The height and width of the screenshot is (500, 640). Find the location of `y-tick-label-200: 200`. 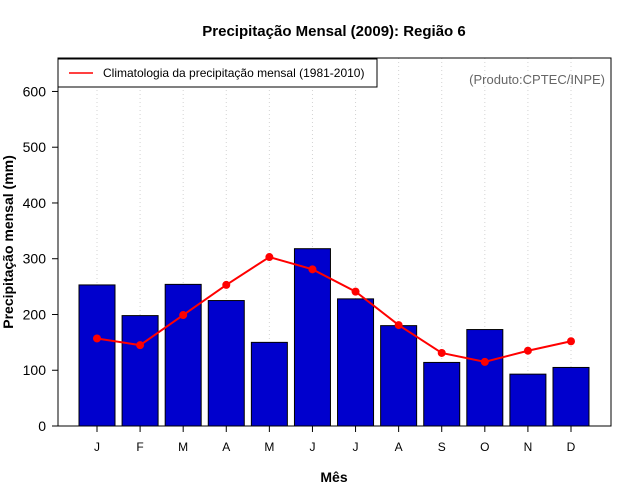

y-tick-label-200: 200 is located at coordinates (35, 314).